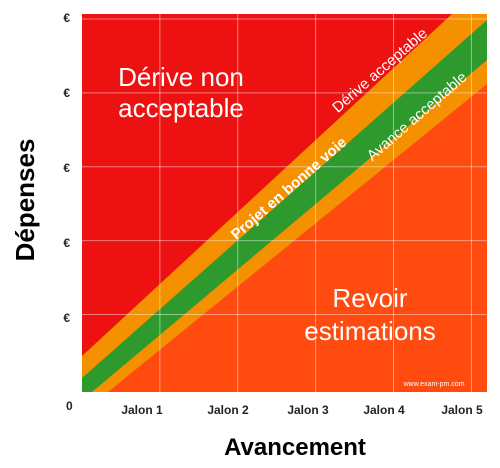 Image resolution: width=500 pixels, height=468 pixels. What do you see at coordinates (308, 410) in the screenshot?
I see `x-tick-label: Jalon 3` at bounding box center [308, 410].